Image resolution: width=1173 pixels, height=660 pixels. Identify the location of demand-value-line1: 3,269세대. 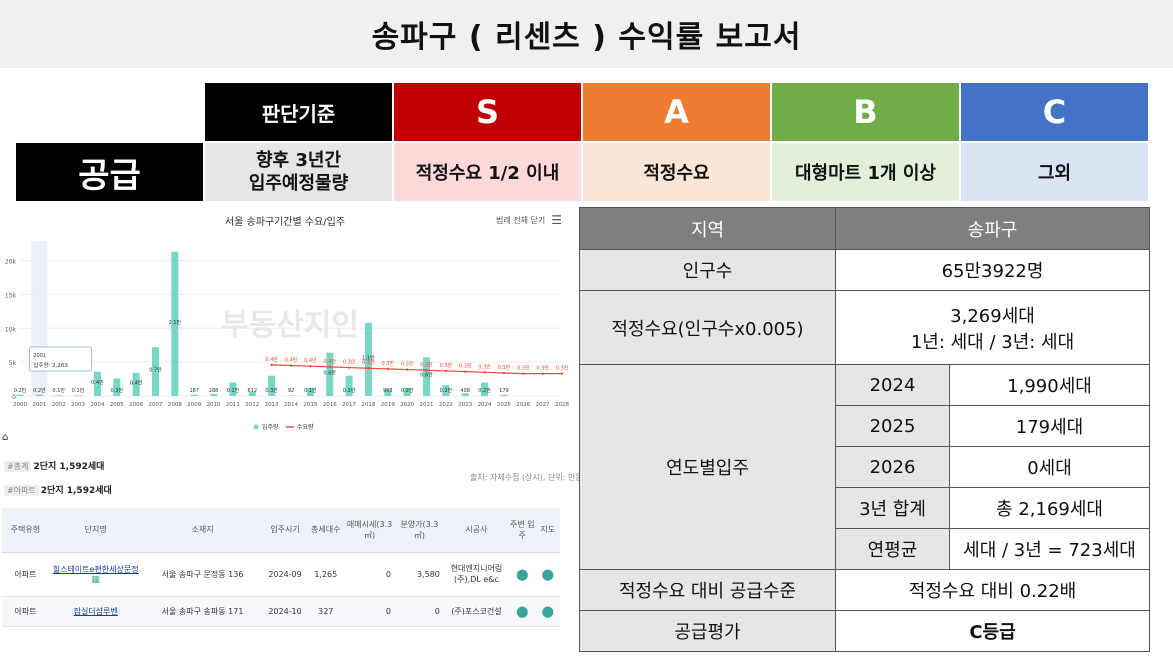
(992, 316).